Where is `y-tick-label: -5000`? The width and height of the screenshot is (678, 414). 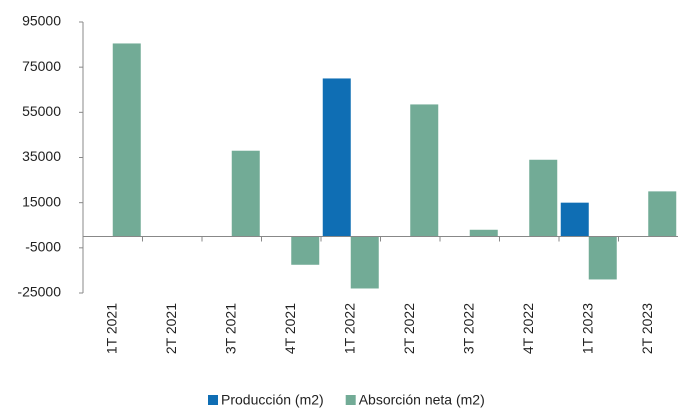
y-tick-label: -5000 is located at coordinates (43, 247).